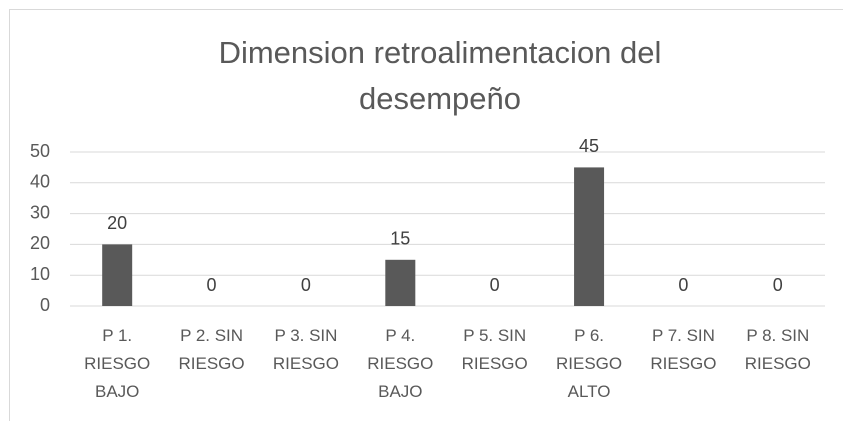 Image resolution: width=843 pixels, height=421 pixels. I want to click on x-tick-label: P 1. RIESGO BAJO, so click(117, 363).